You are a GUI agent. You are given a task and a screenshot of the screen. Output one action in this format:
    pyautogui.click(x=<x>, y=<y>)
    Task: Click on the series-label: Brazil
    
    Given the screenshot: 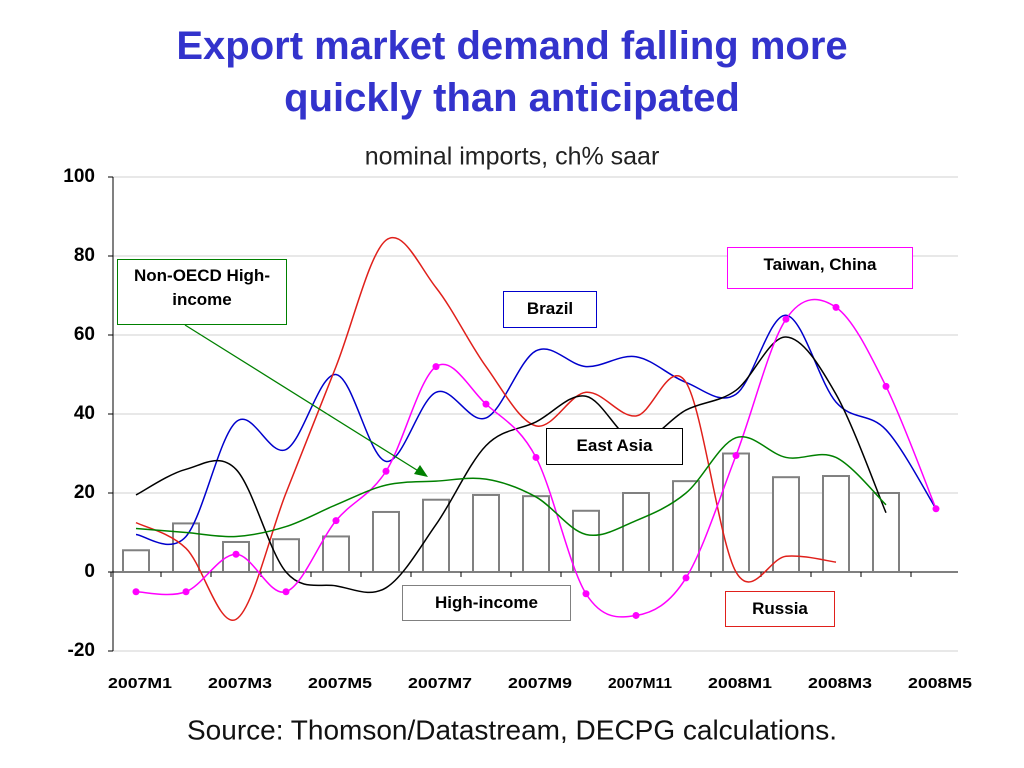 What is the action you would take?
    pyautogui.click(x=550, y=309)
    